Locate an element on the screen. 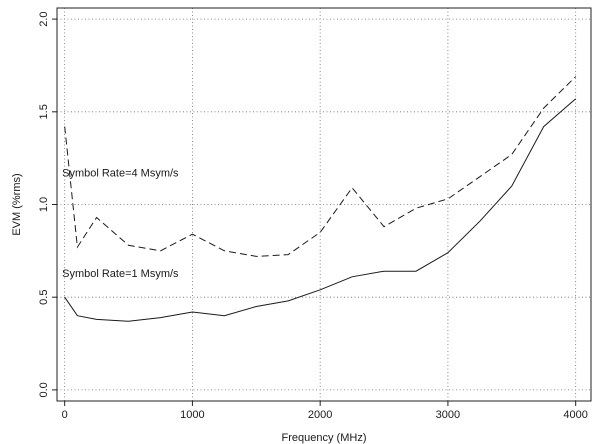  y-tick-label-4: 2.0 is located at coordinates (44, 18).